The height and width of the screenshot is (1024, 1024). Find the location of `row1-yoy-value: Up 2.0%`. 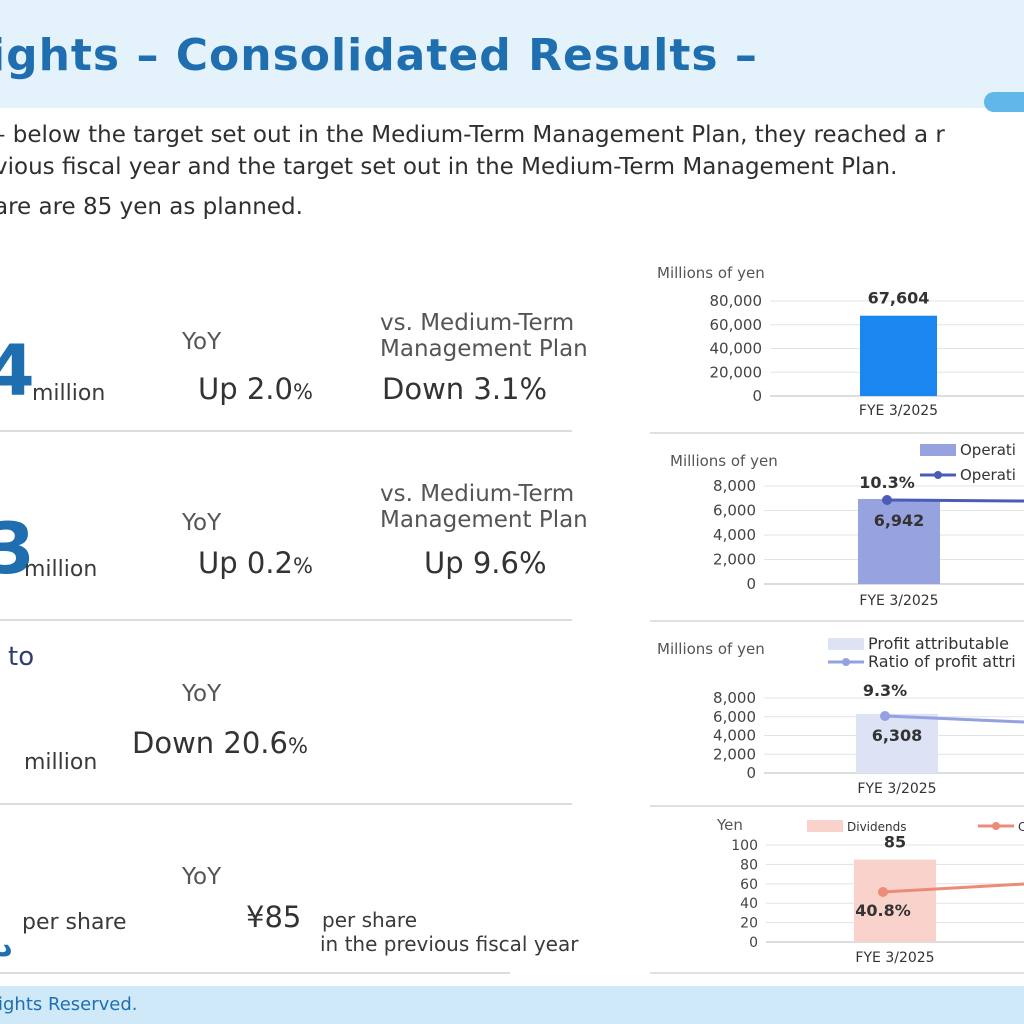

row1-yoy-value: Up 2.0% is located at coordinates (255, 389).